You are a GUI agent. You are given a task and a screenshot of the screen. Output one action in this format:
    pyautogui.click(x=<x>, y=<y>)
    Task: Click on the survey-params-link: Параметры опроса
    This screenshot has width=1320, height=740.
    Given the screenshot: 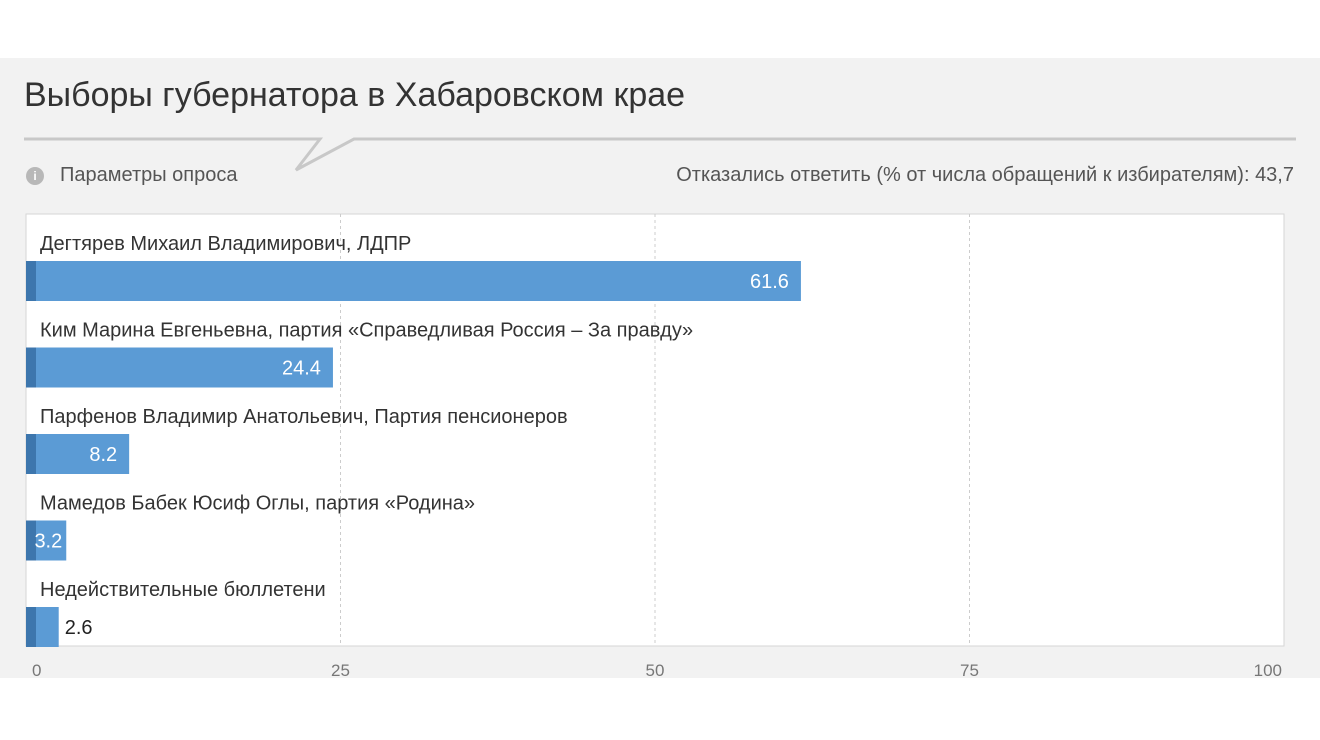 What is the action you would take?
    pyautogui.click(x=149, y=175)
    